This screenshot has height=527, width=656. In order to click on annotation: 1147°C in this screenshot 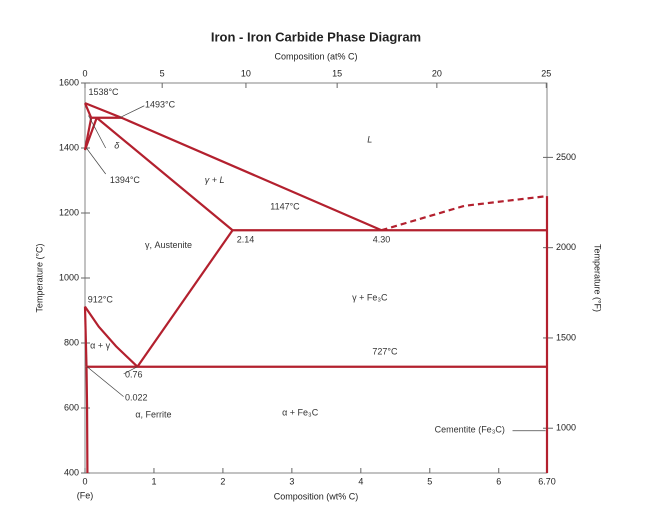, I will do `click(285, 207)`.